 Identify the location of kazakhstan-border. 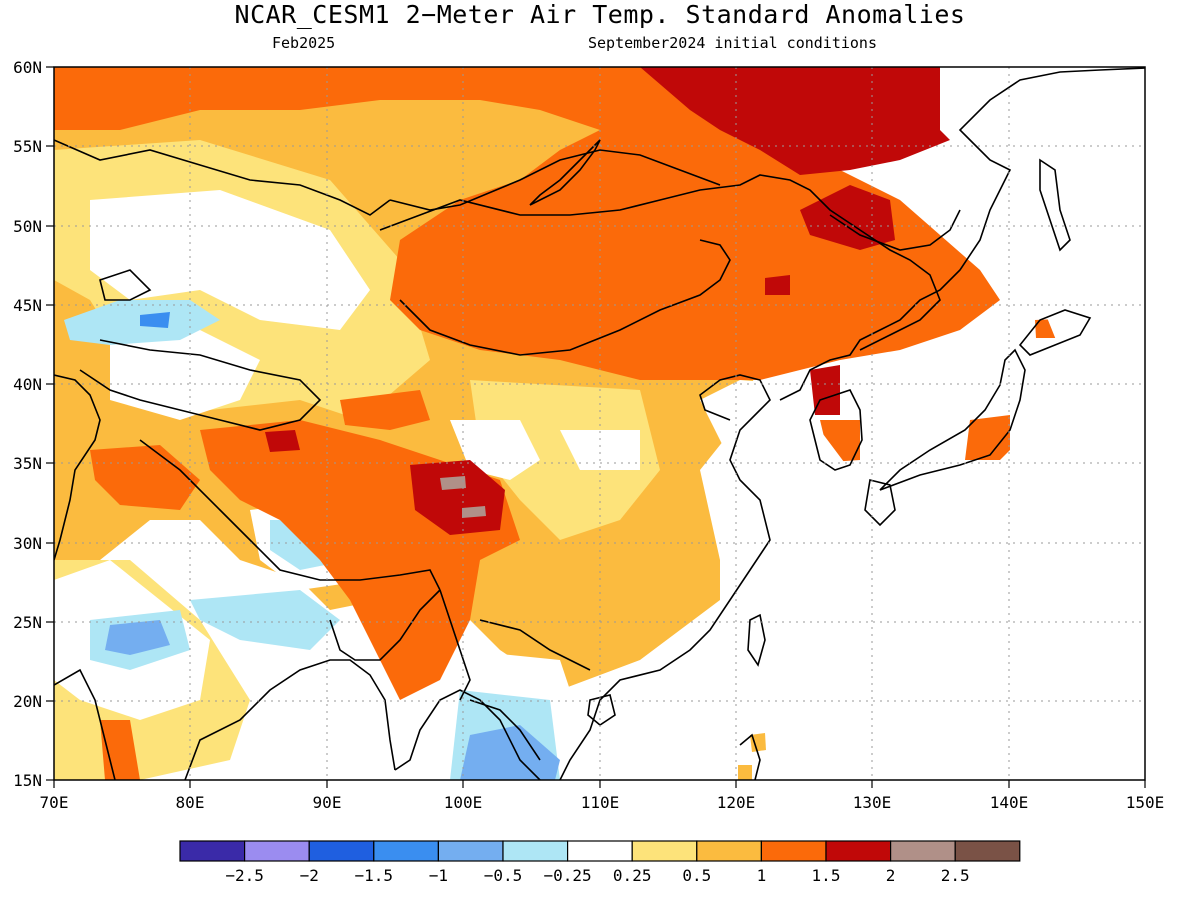
(222, 177).